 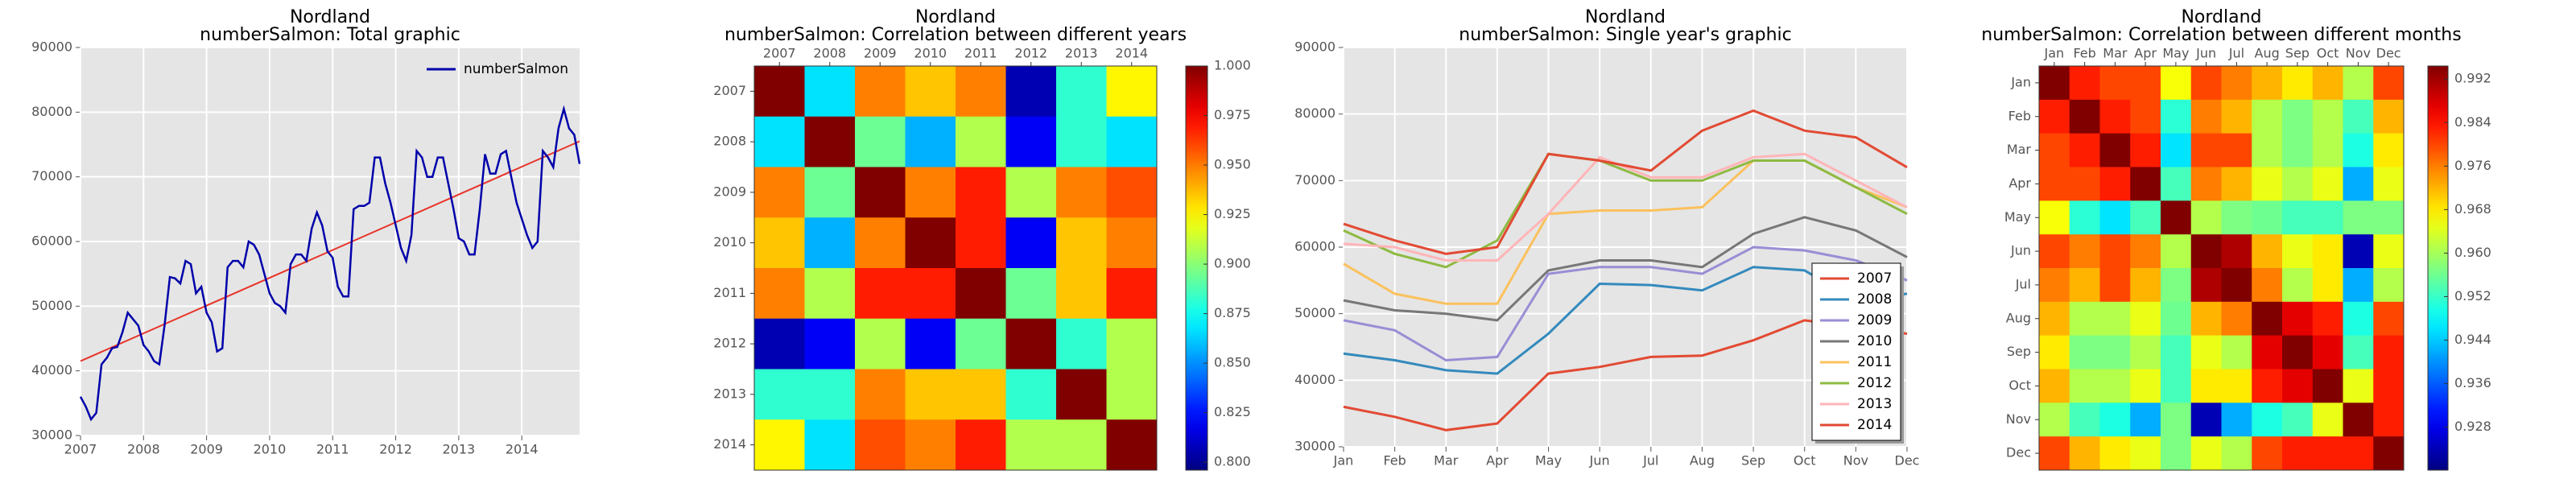 I want to click on colorbar-tick-label: 0.968, so click(x=2472, y=209).